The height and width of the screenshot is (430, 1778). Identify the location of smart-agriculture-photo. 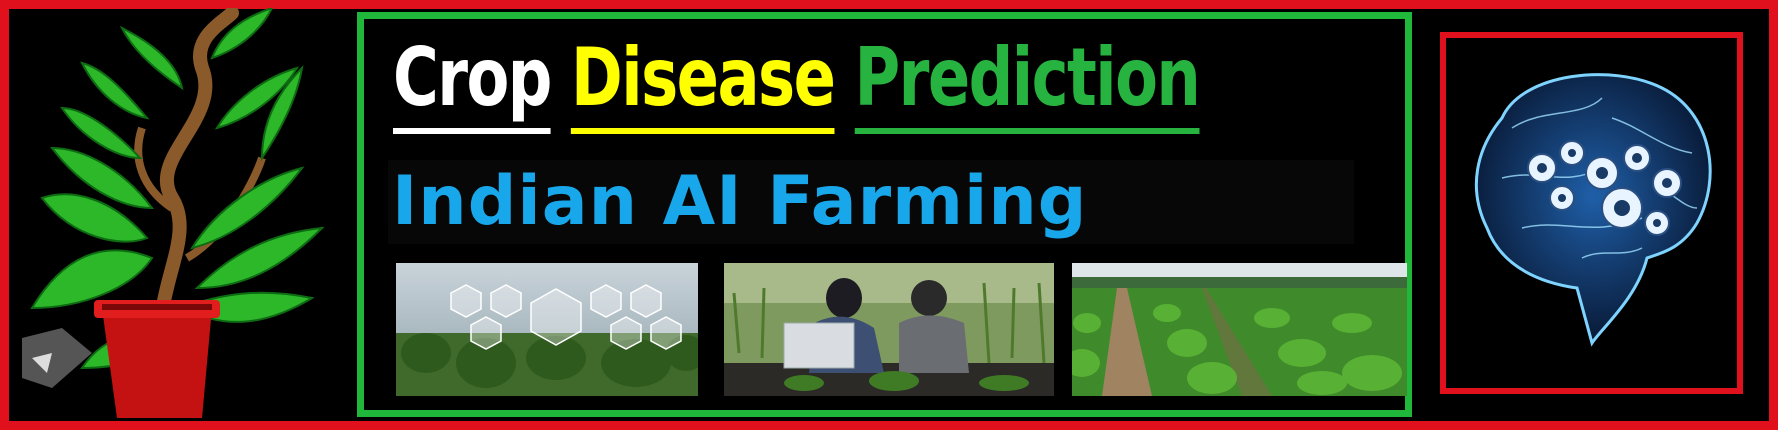
(547, 329).